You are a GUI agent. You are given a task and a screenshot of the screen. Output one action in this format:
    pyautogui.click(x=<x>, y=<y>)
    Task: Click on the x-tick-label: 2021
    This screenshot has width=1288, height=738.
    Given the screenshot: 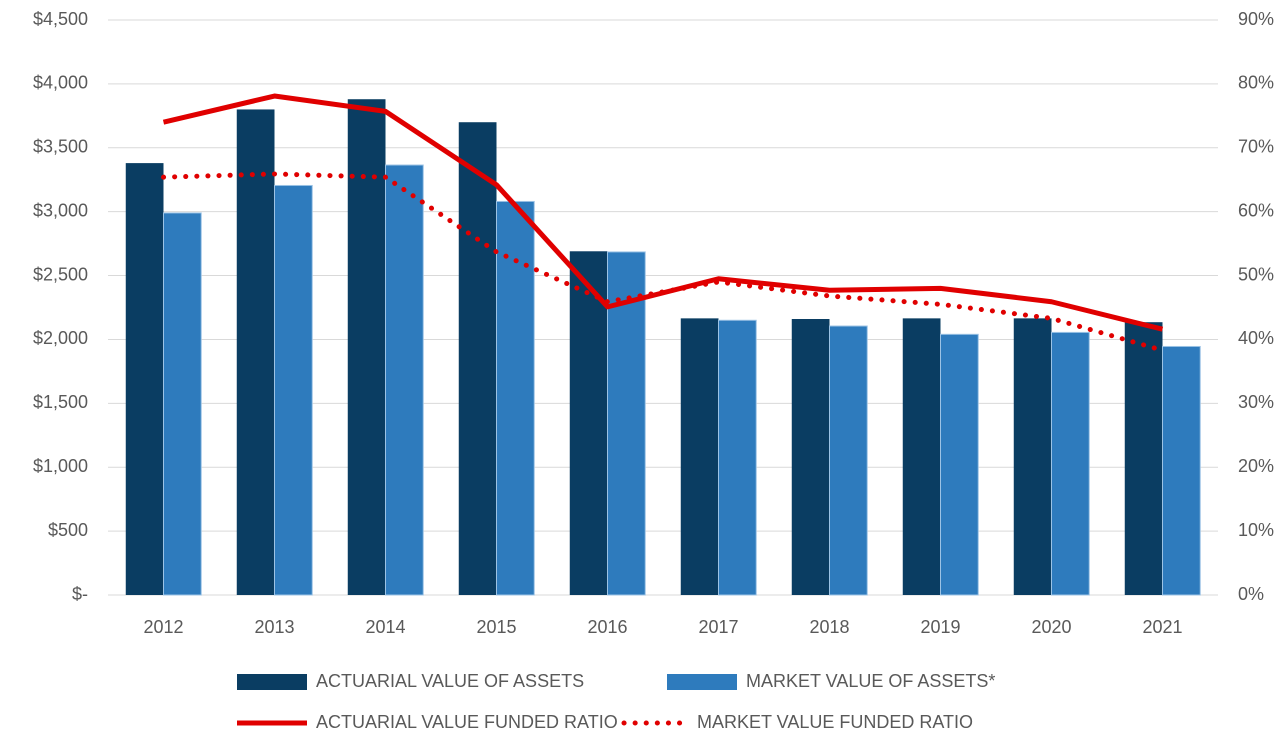 What is the action you would take?
    pyautogui.click(x=1162, y=627)
    